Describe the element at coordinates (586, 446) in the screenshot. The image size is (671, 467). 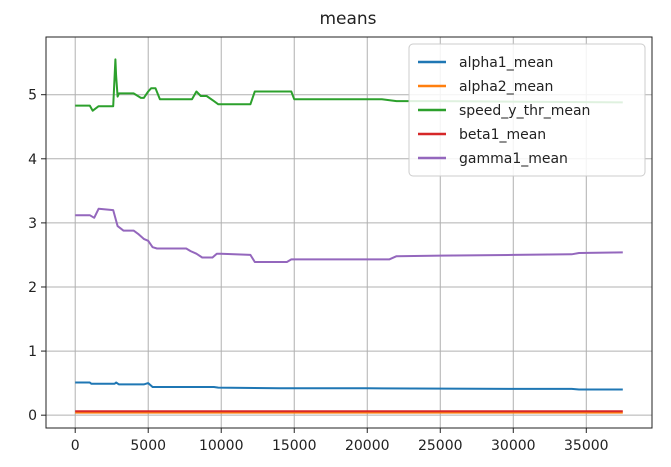
I see `x-tick-label: 35000` at that location.